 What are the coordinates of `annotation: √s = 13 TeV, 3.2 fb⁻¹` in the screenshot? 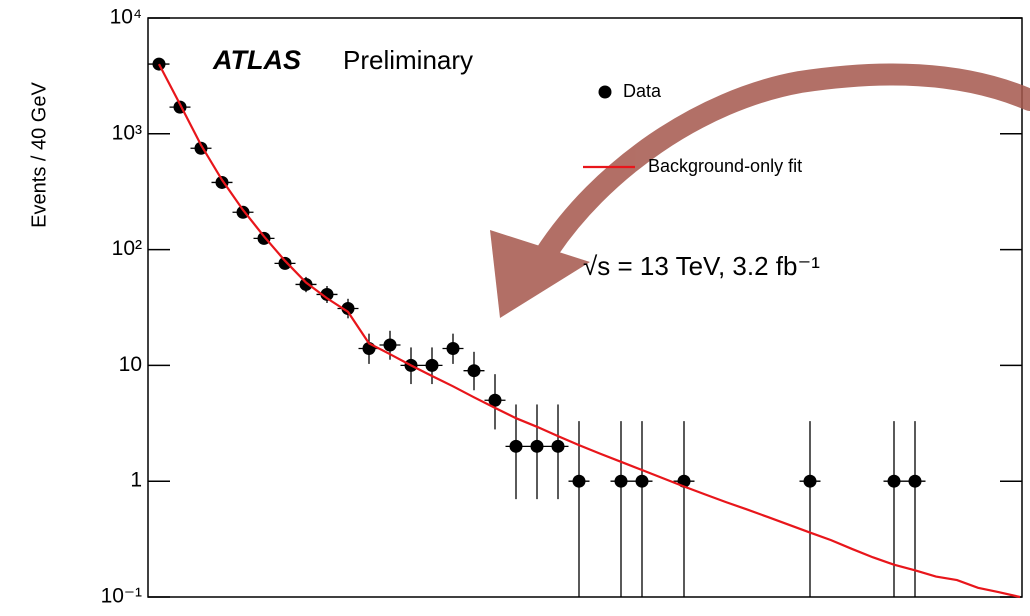 It's located at (701, 266).